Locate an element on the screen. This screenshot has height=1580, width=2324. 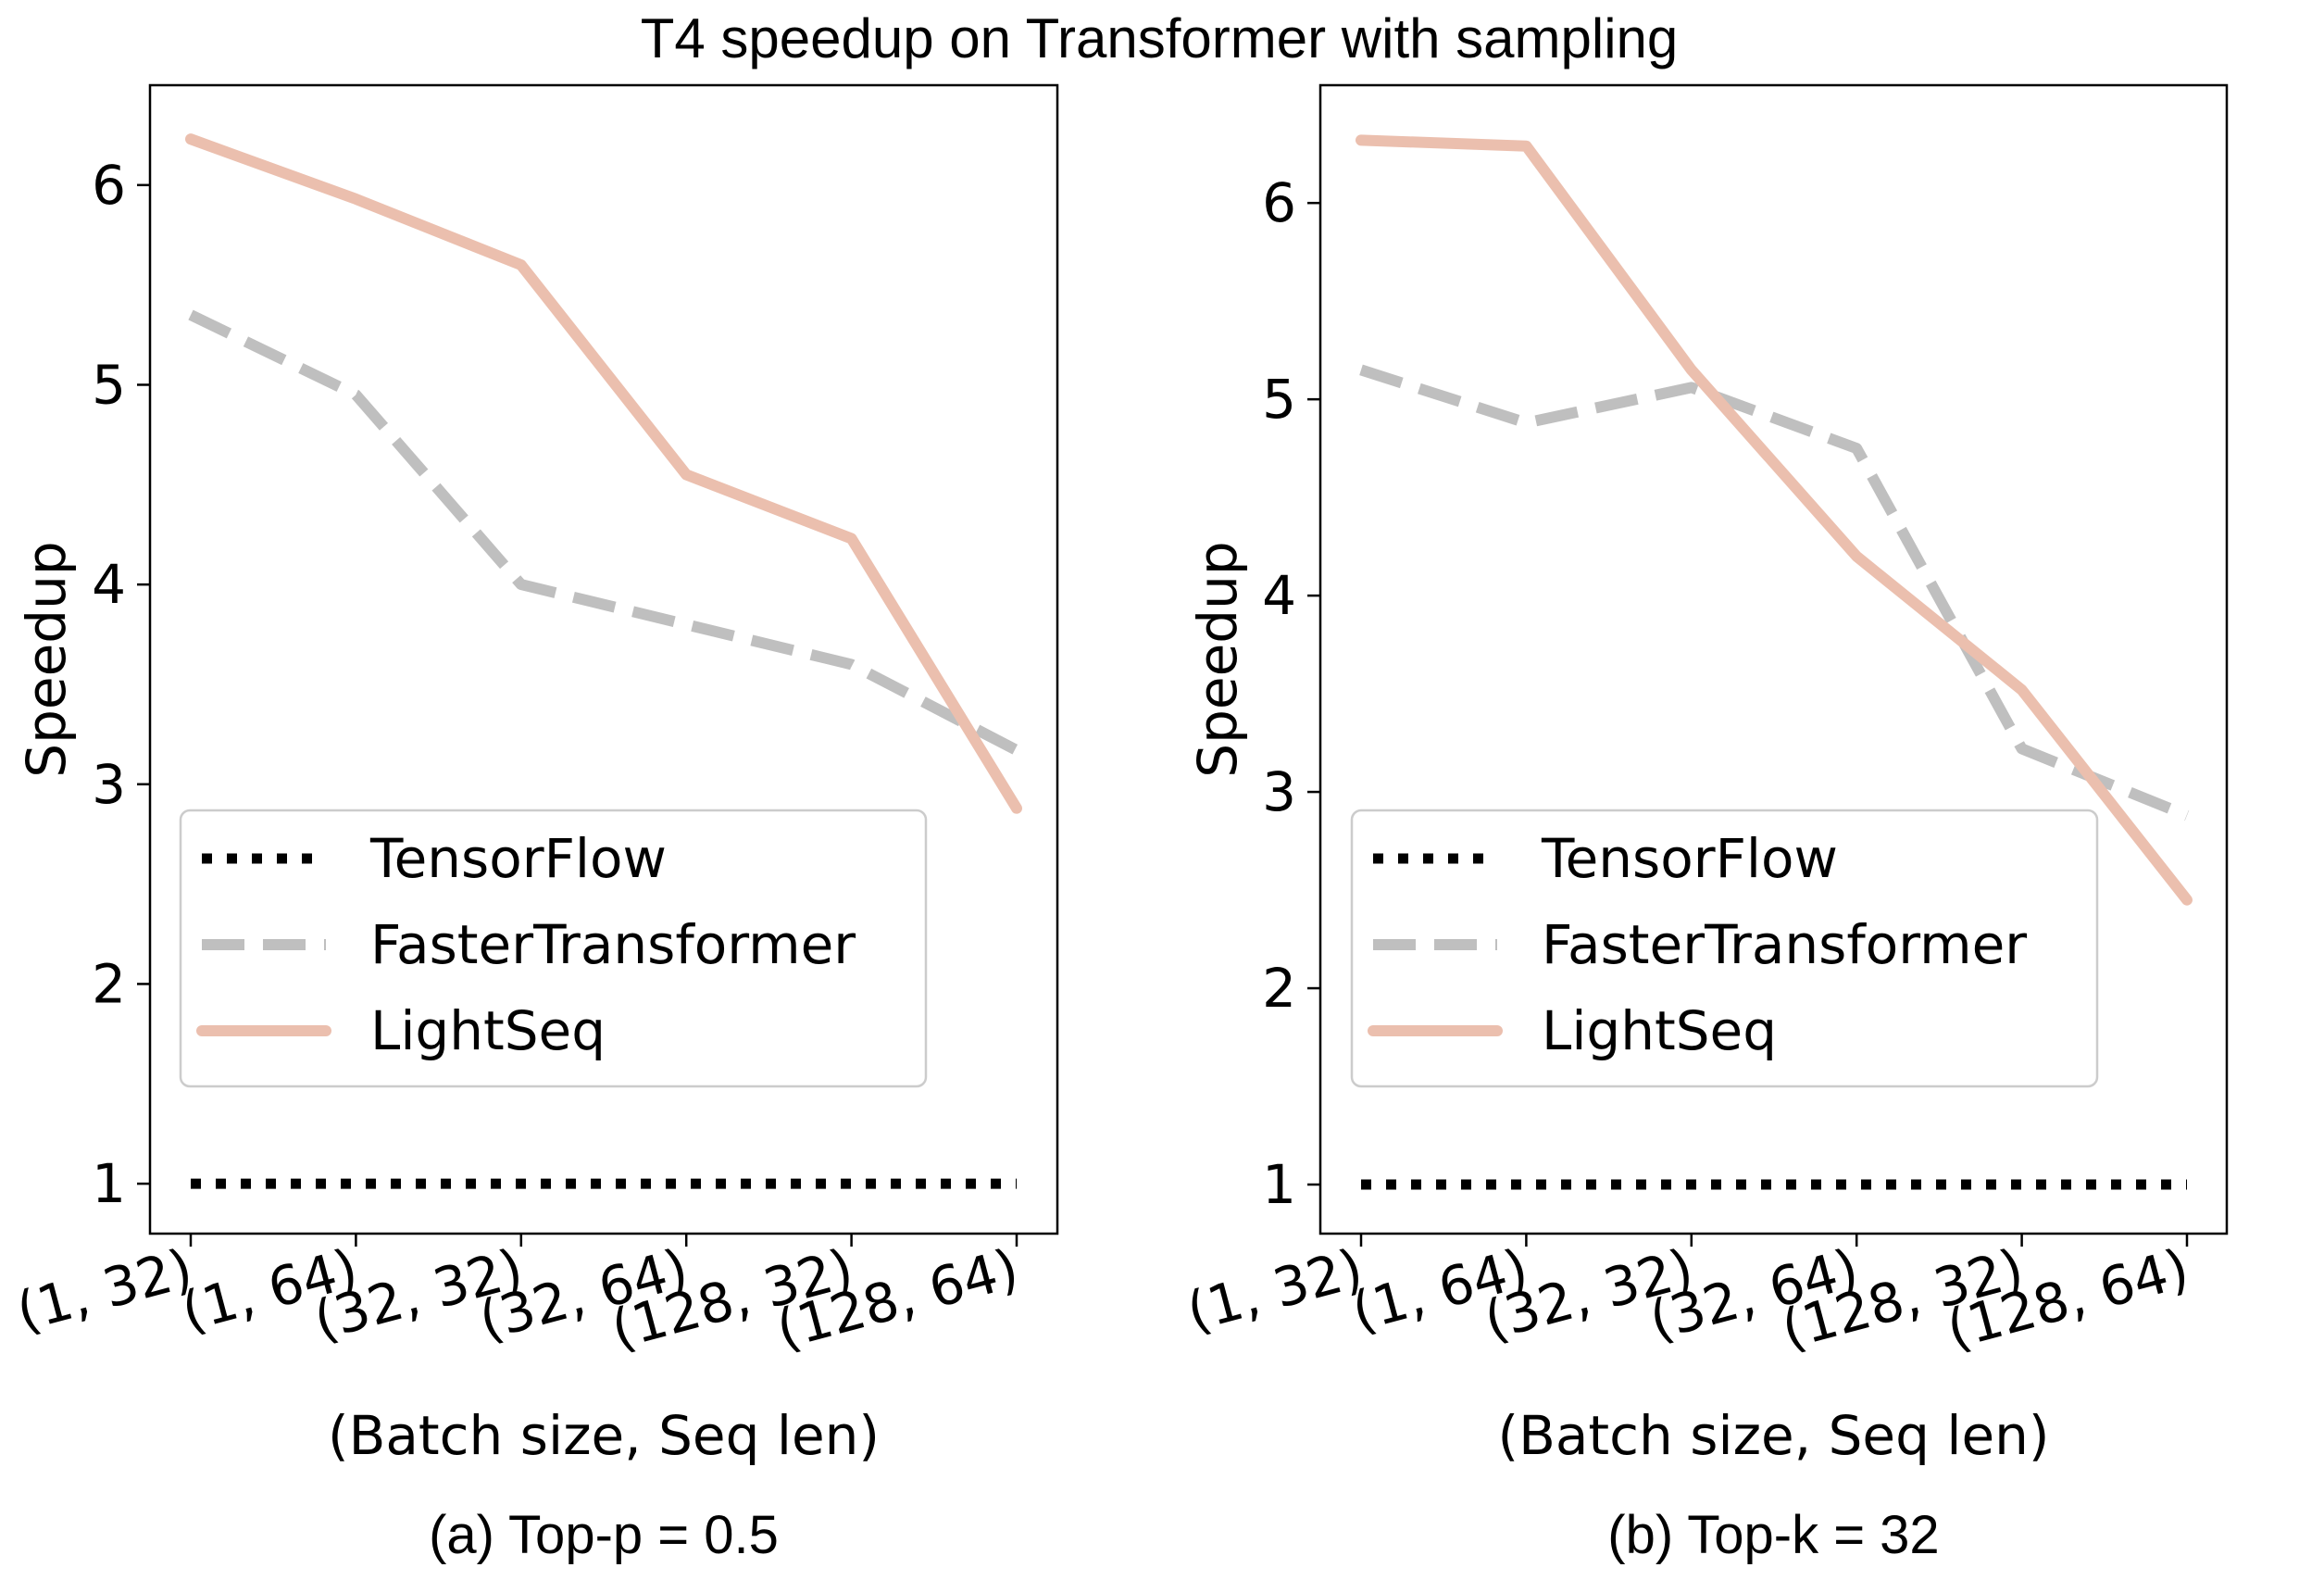
panel-caption: (a) Top-p = 0.5 is located at coordinates (604, 1535).